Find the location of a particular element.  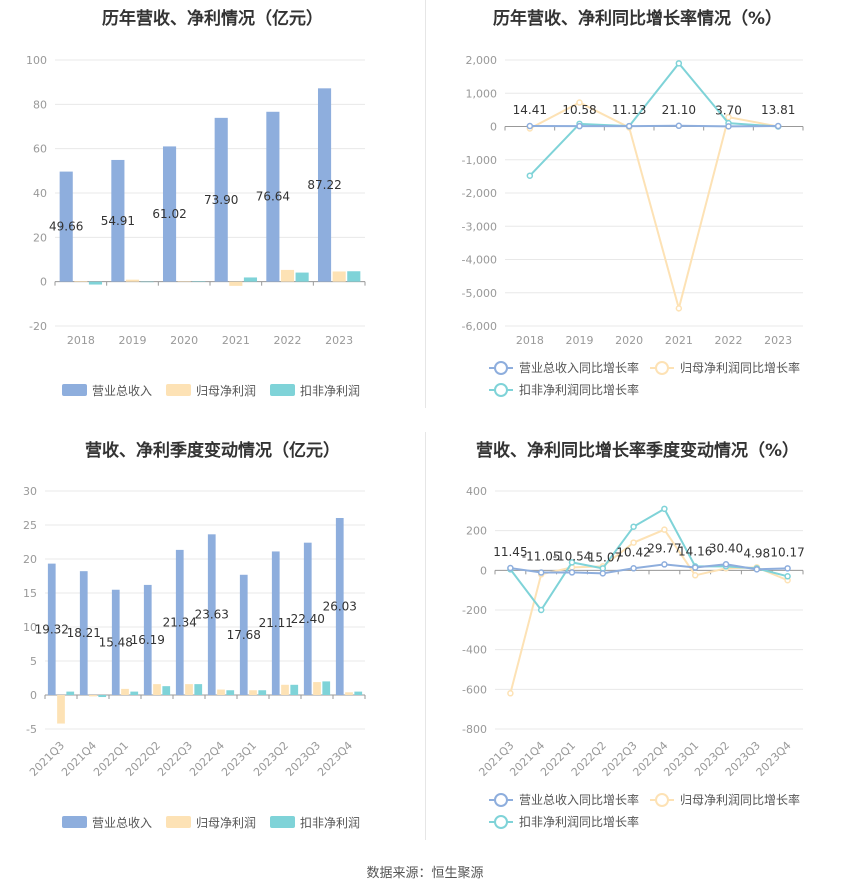

y-tick-label: 400 is located at coordinates (476, 491).